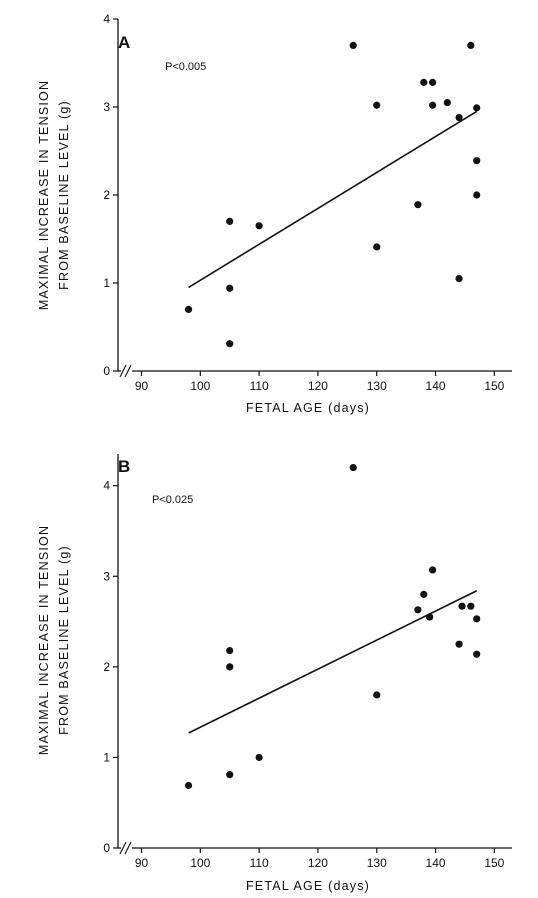 This screenshot has height=898, width=538. What do you see at coordinates (200, 863) in the screenshot?
I see `panel-b-x-tick-label: 100` at bounding box center [200, 863].